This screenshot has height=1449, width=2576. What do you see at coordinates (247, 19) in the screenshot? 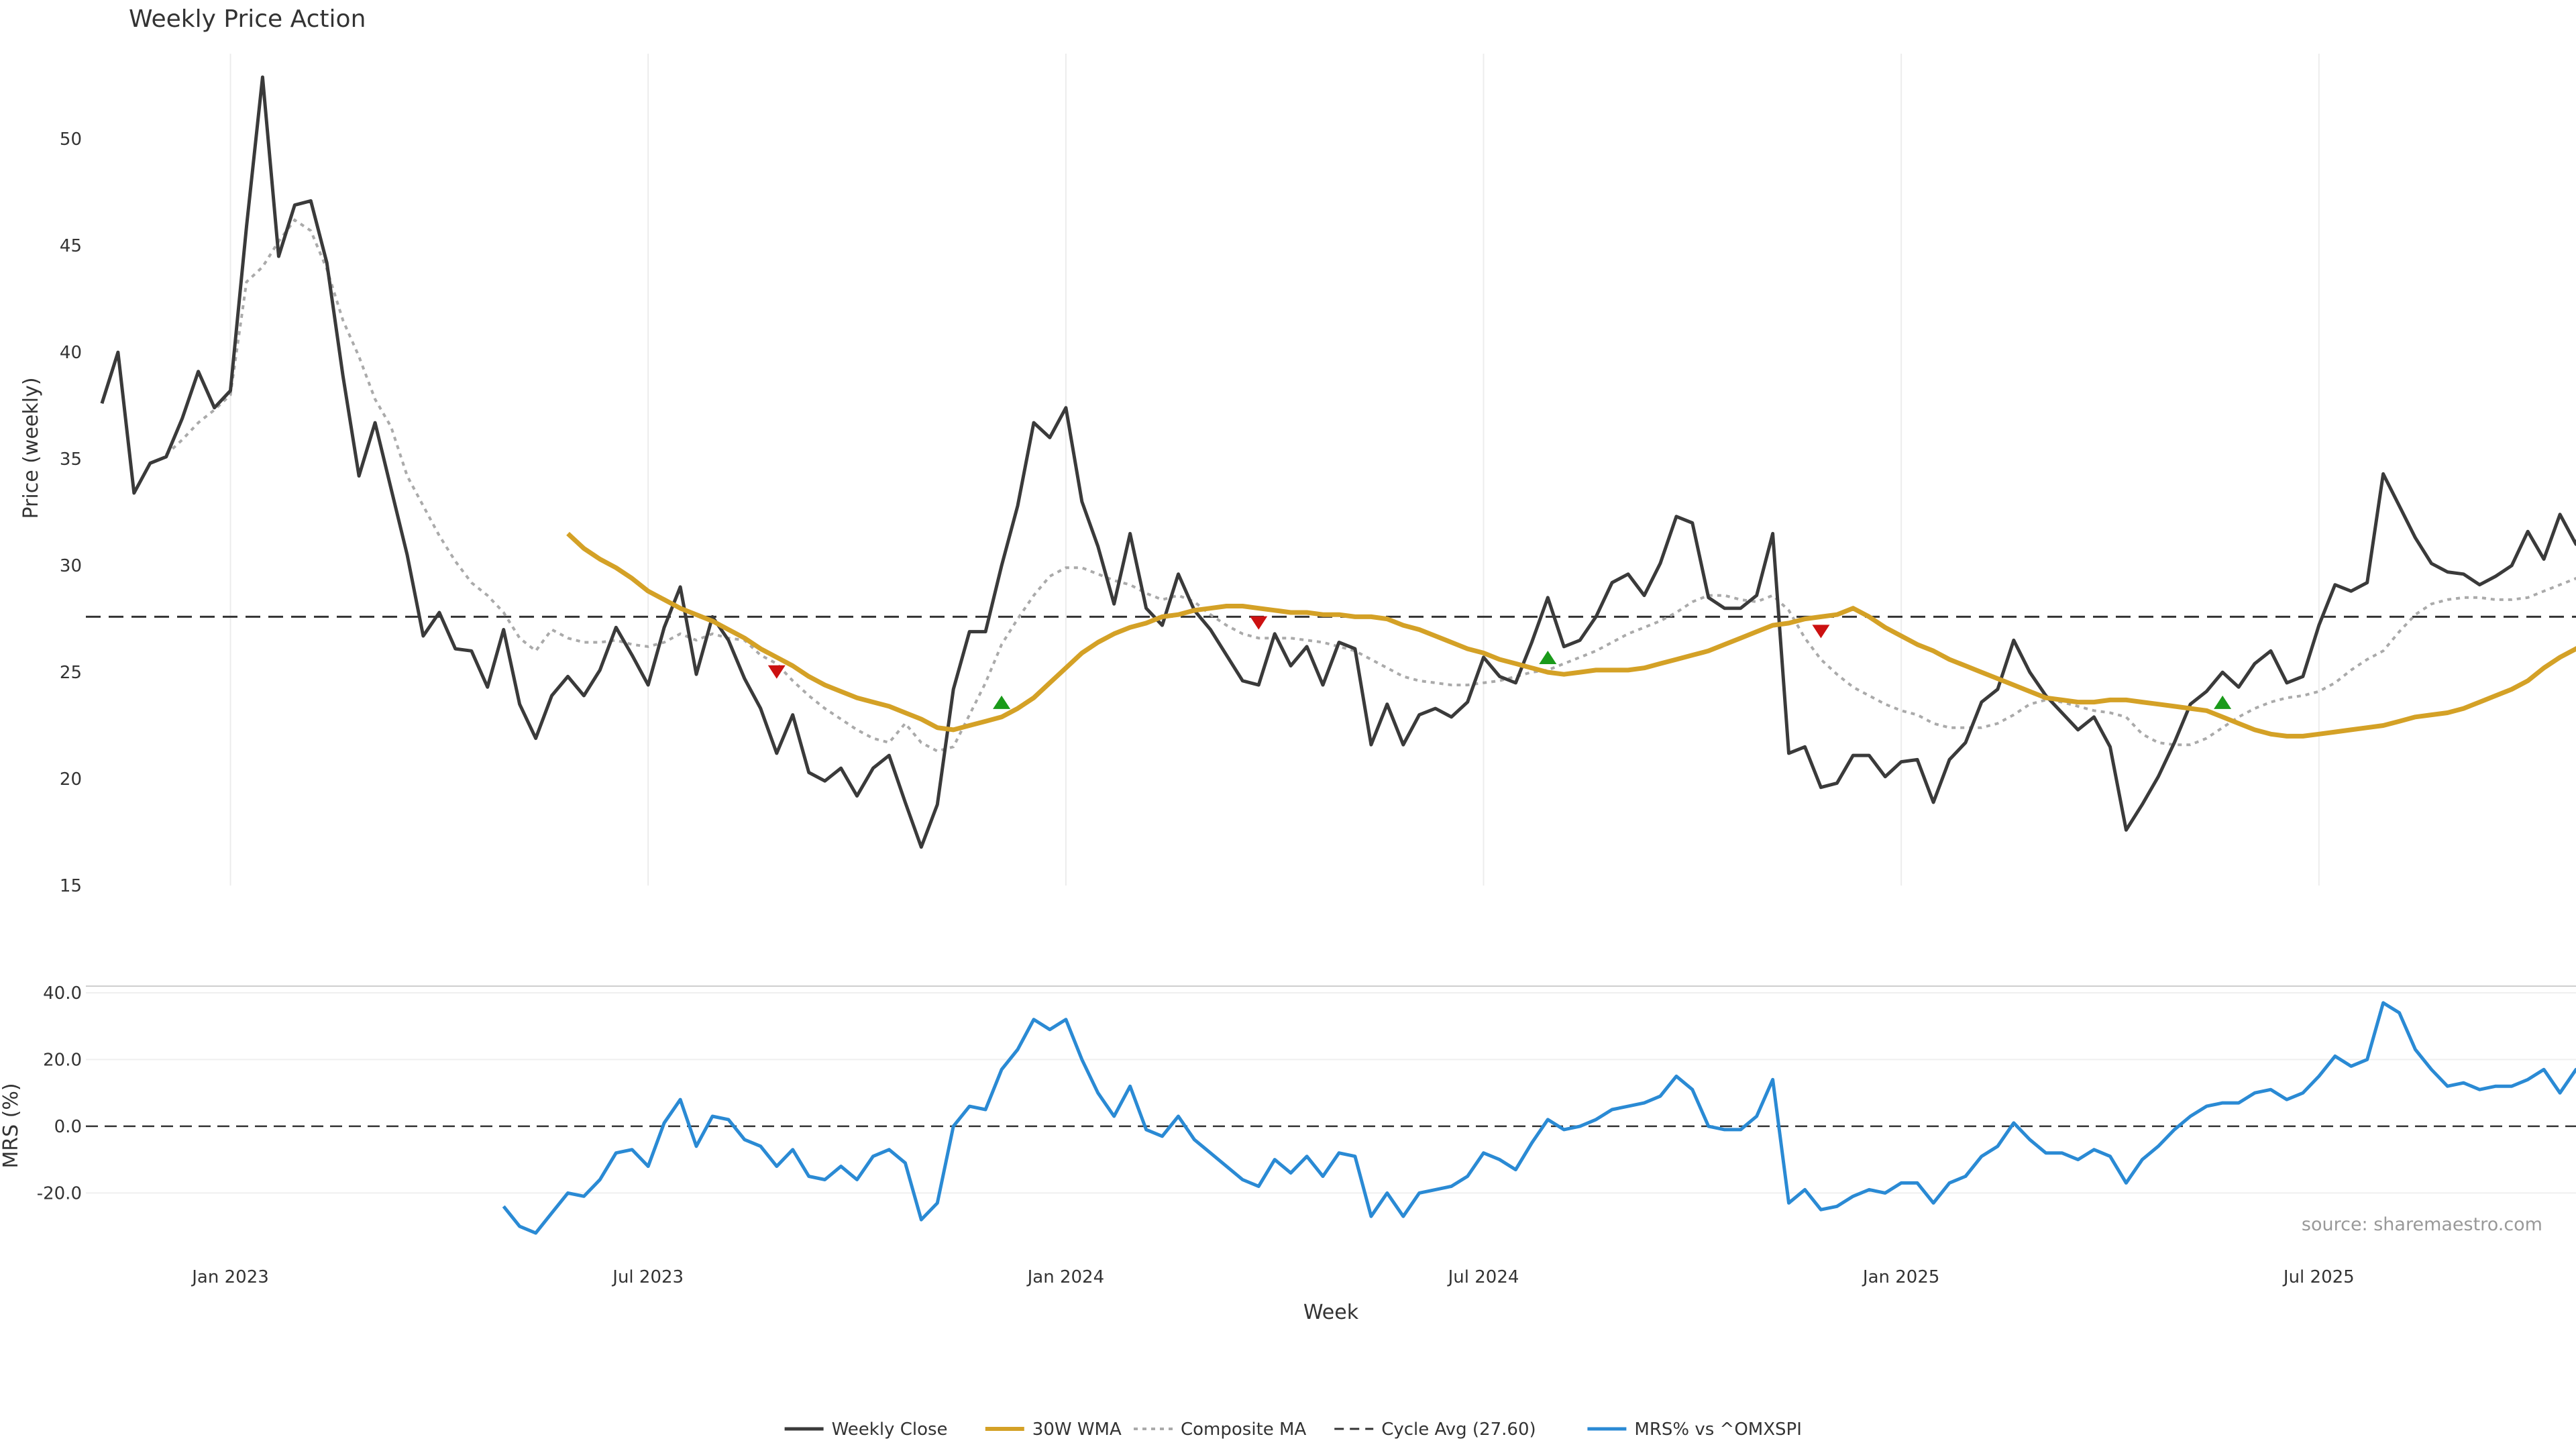
I see `chart-title: Weekly Price Action` at bounding box center [247, 19].